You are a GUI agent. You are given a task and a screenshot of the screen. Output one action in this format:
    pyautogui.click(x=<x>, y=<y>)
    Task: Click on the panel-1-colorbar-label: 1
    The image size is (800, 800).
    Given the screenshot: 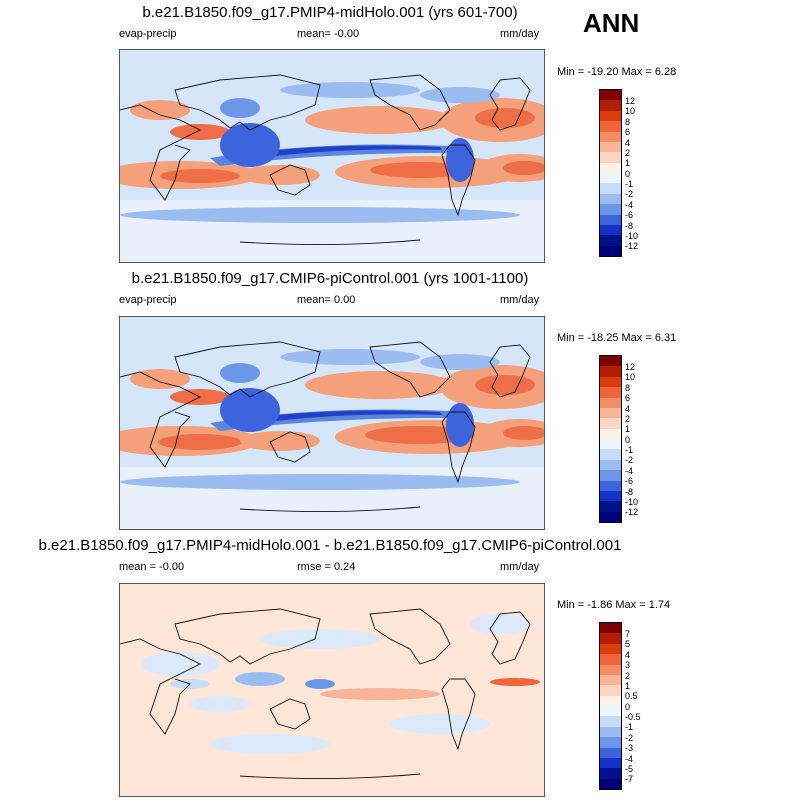 What is the action you would take?
    pyautogui.click(x=628, y=163)
    